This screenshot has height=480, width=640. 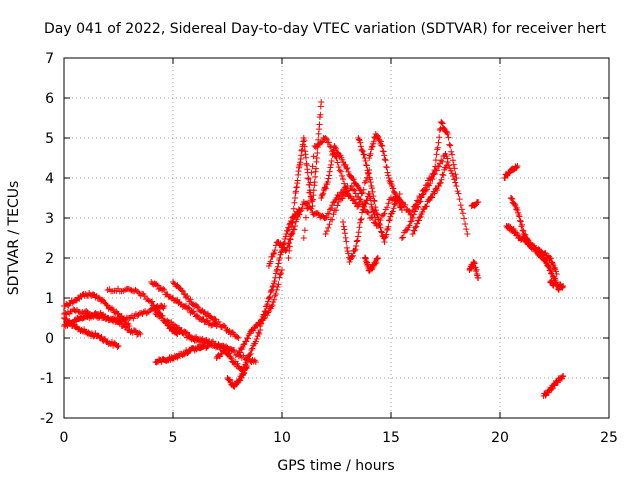 What do you see at coordinates (47, 379) in the screenshot?
I see `y-tick-label: -1` at bounding box center [47, 379].